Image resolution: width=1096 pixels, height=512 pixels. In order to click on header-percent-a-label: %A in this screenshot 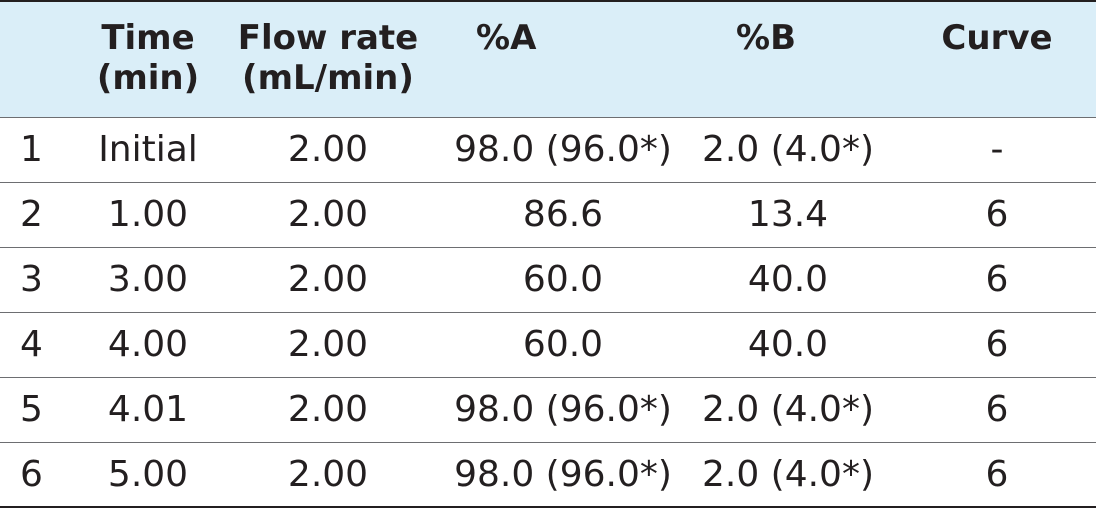, I will do `click(506, 38)`.